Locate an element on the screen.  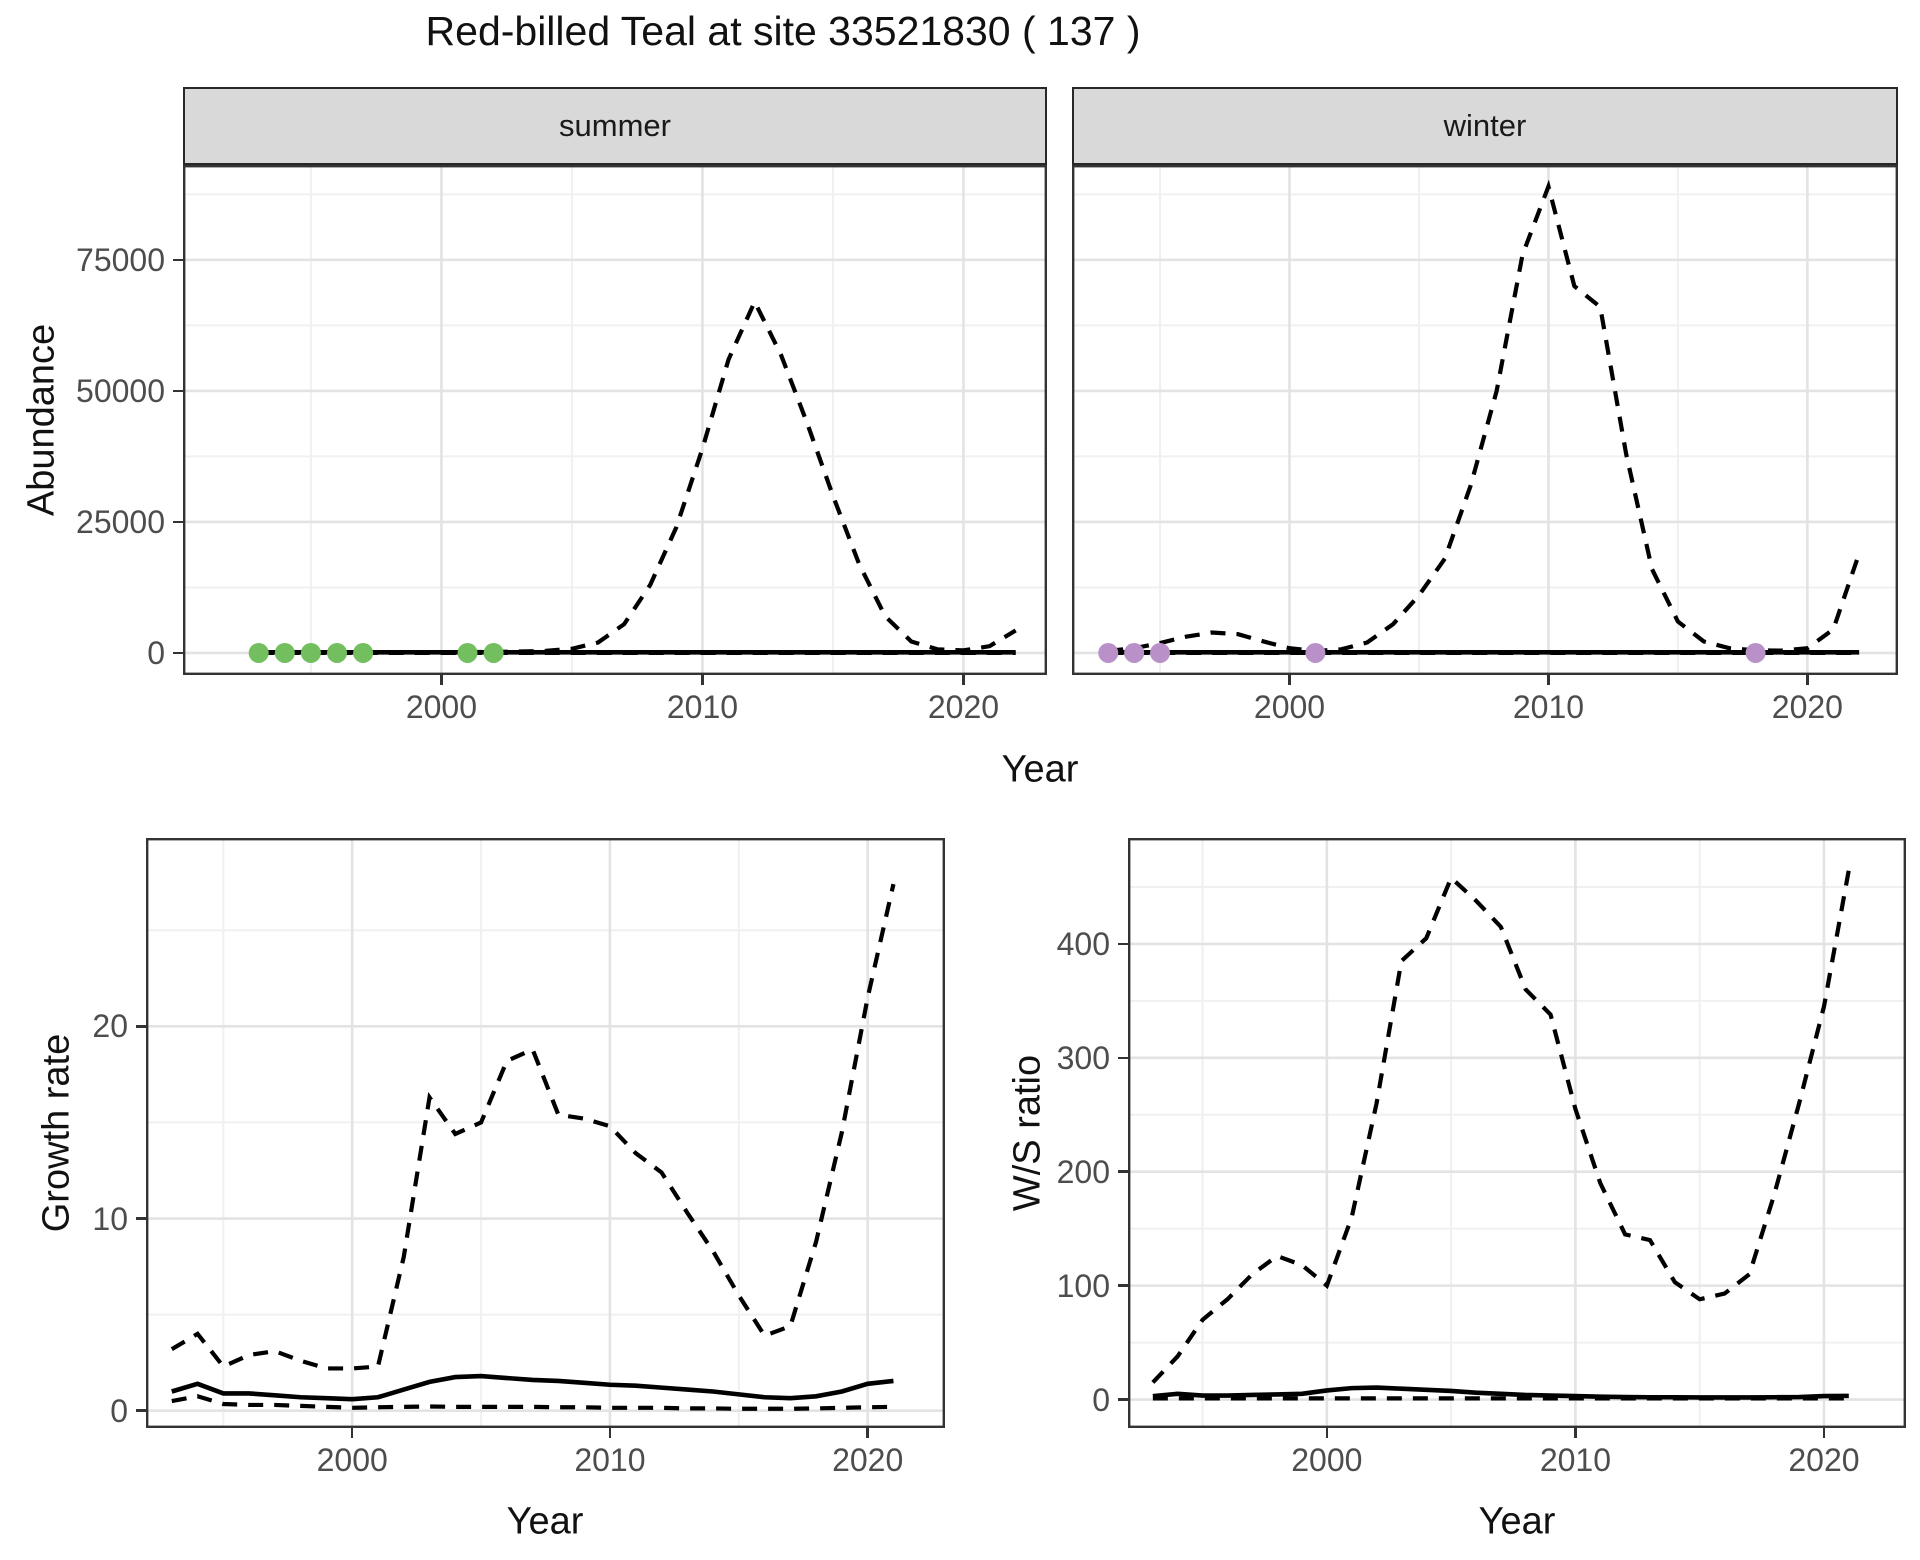
y-tick-label: 10 is located at coordinates (110, 1218).